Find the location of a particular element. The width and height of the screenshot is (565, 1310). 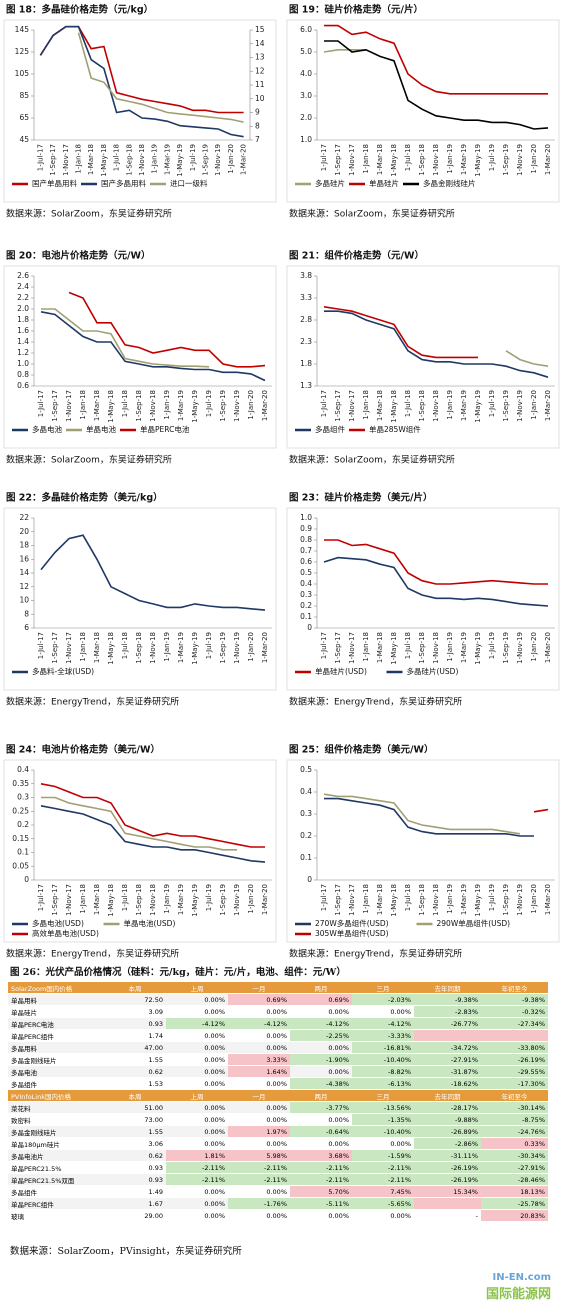

cell: -1.76% is located at coordinates (259, 1203).